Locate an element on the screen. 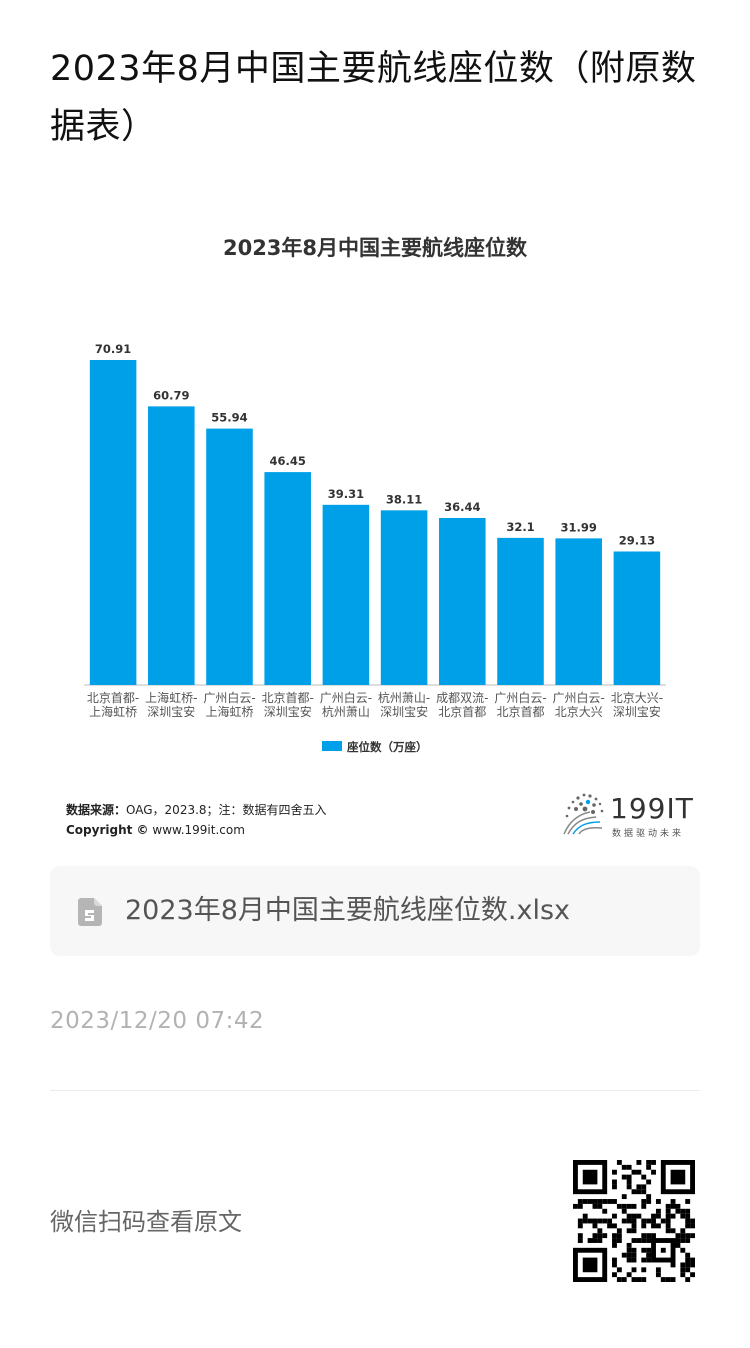 This screenshot has height=1348, width=750. data-label: 38.11 is located at coordinates (404, 499).